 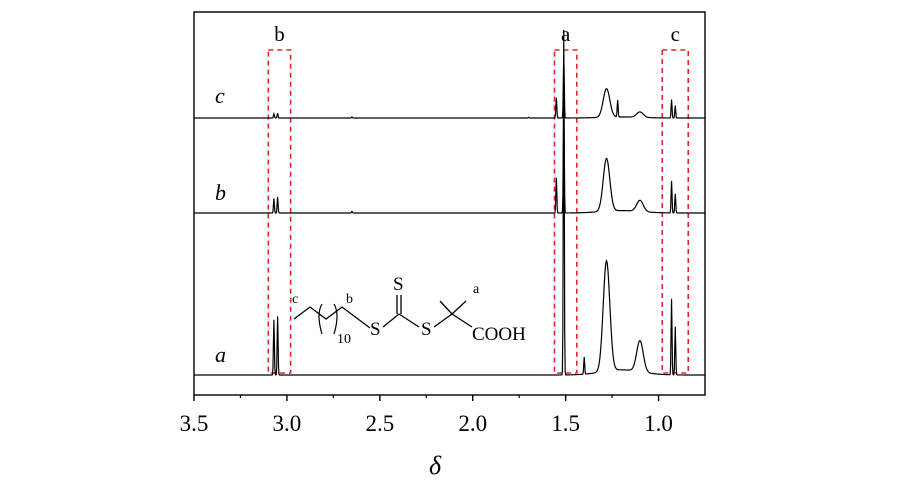 I want to click on x-axis: 3.5 3.0 2.5 2.0 1.5 1.0, so click(x=426, y=415).